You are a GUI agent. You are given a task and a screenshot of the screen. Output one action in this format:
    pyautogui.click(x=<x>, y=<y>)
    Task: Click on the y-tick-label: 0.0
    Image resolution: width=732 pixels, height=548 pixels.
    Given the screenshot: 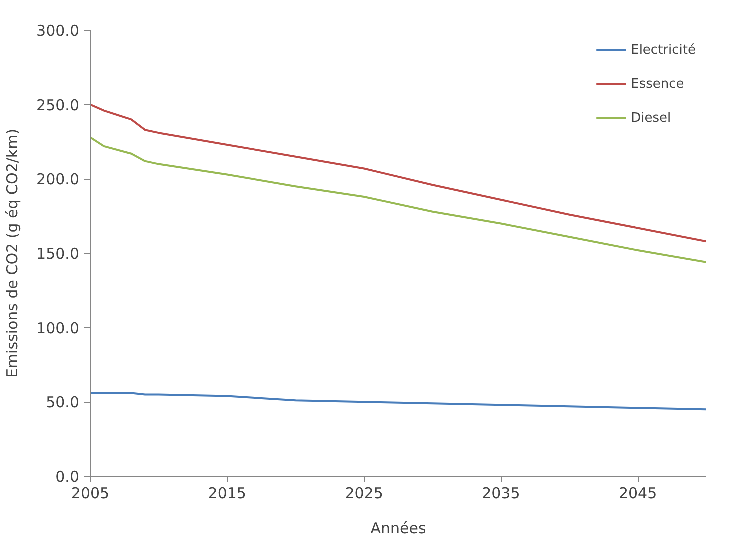 What is the action you would take?
    pyautogui.click(x=68, y=477)
    